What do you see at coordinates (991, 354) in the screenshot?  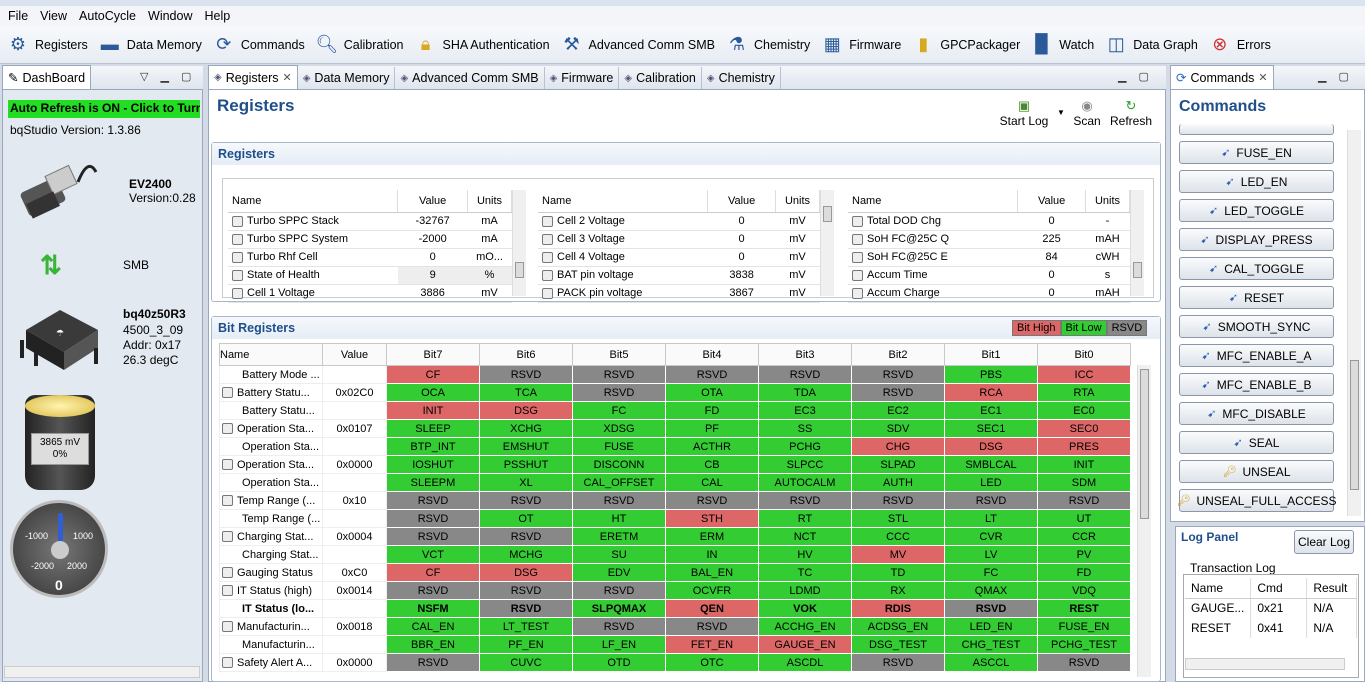 I see `bit-column-header: Bit1` at bounding box center [991, 354].